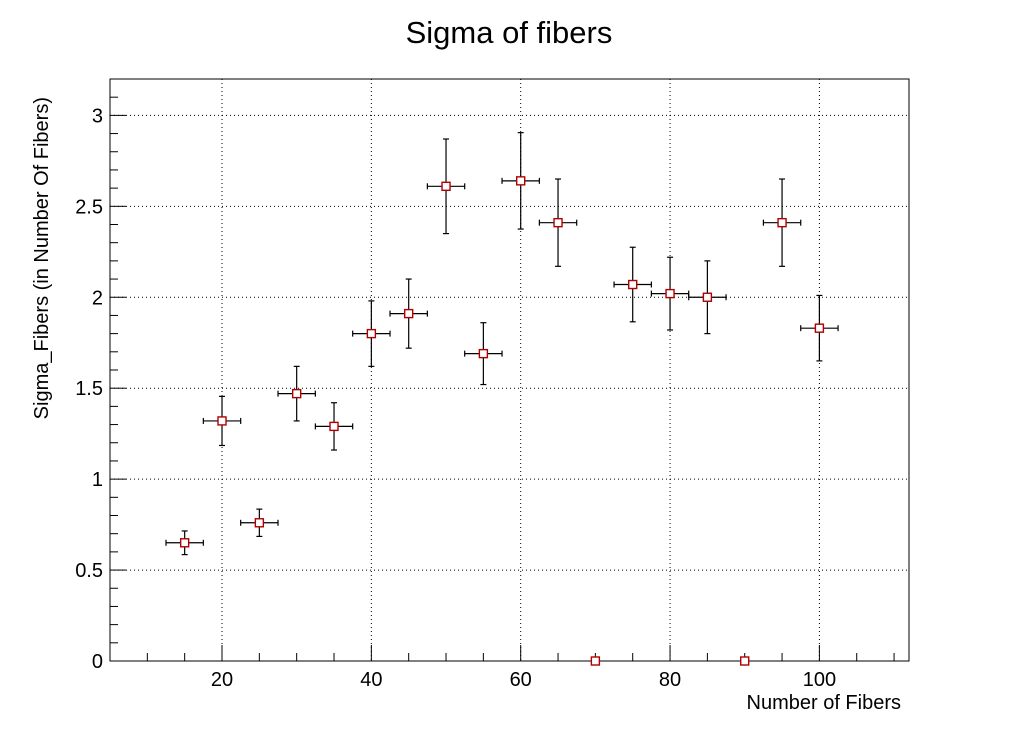 The height and width of the screenshot is (740, 1020). Describe the element at coordinates (89, 571) in the screenshot. I see `y-tick-label: 0.5` at that location.